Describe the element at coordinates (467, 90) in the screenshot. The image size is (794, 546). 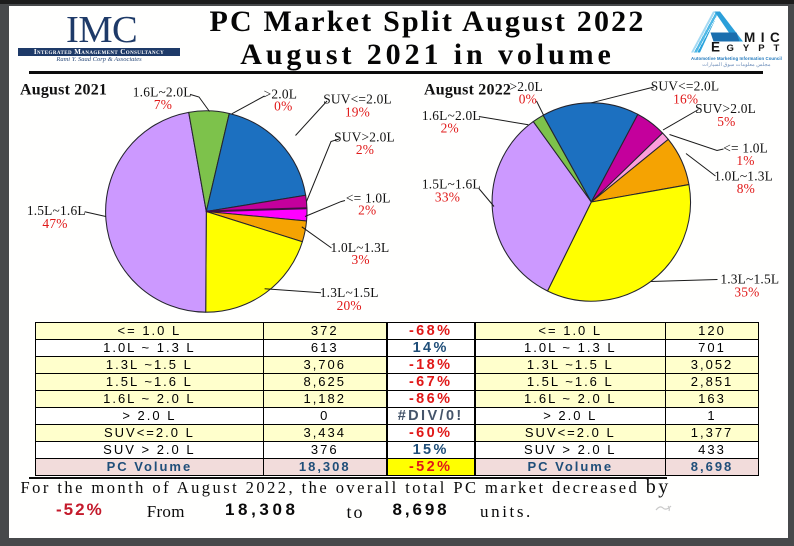
I see `svg-text: August 2022` at that location.